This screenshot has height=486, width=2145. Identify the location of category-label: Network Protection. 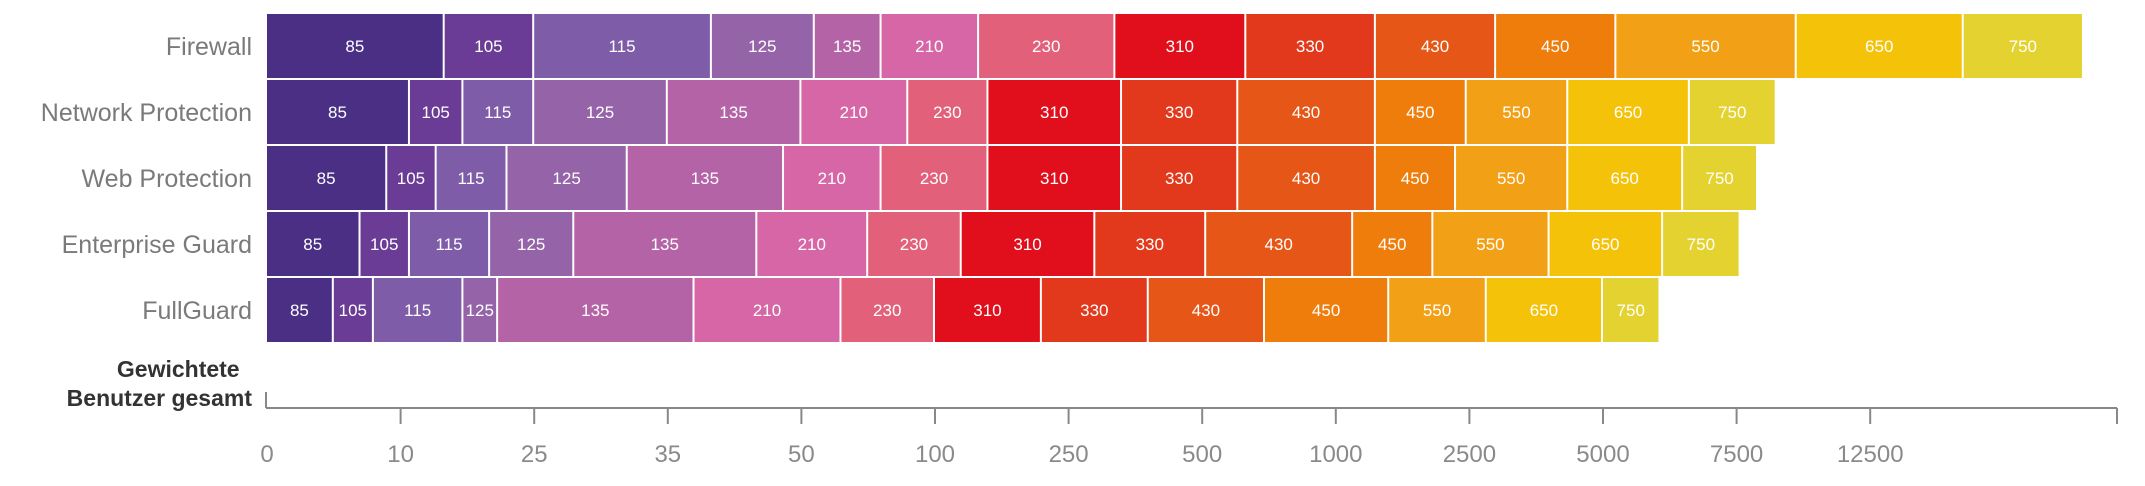
(146, 113).